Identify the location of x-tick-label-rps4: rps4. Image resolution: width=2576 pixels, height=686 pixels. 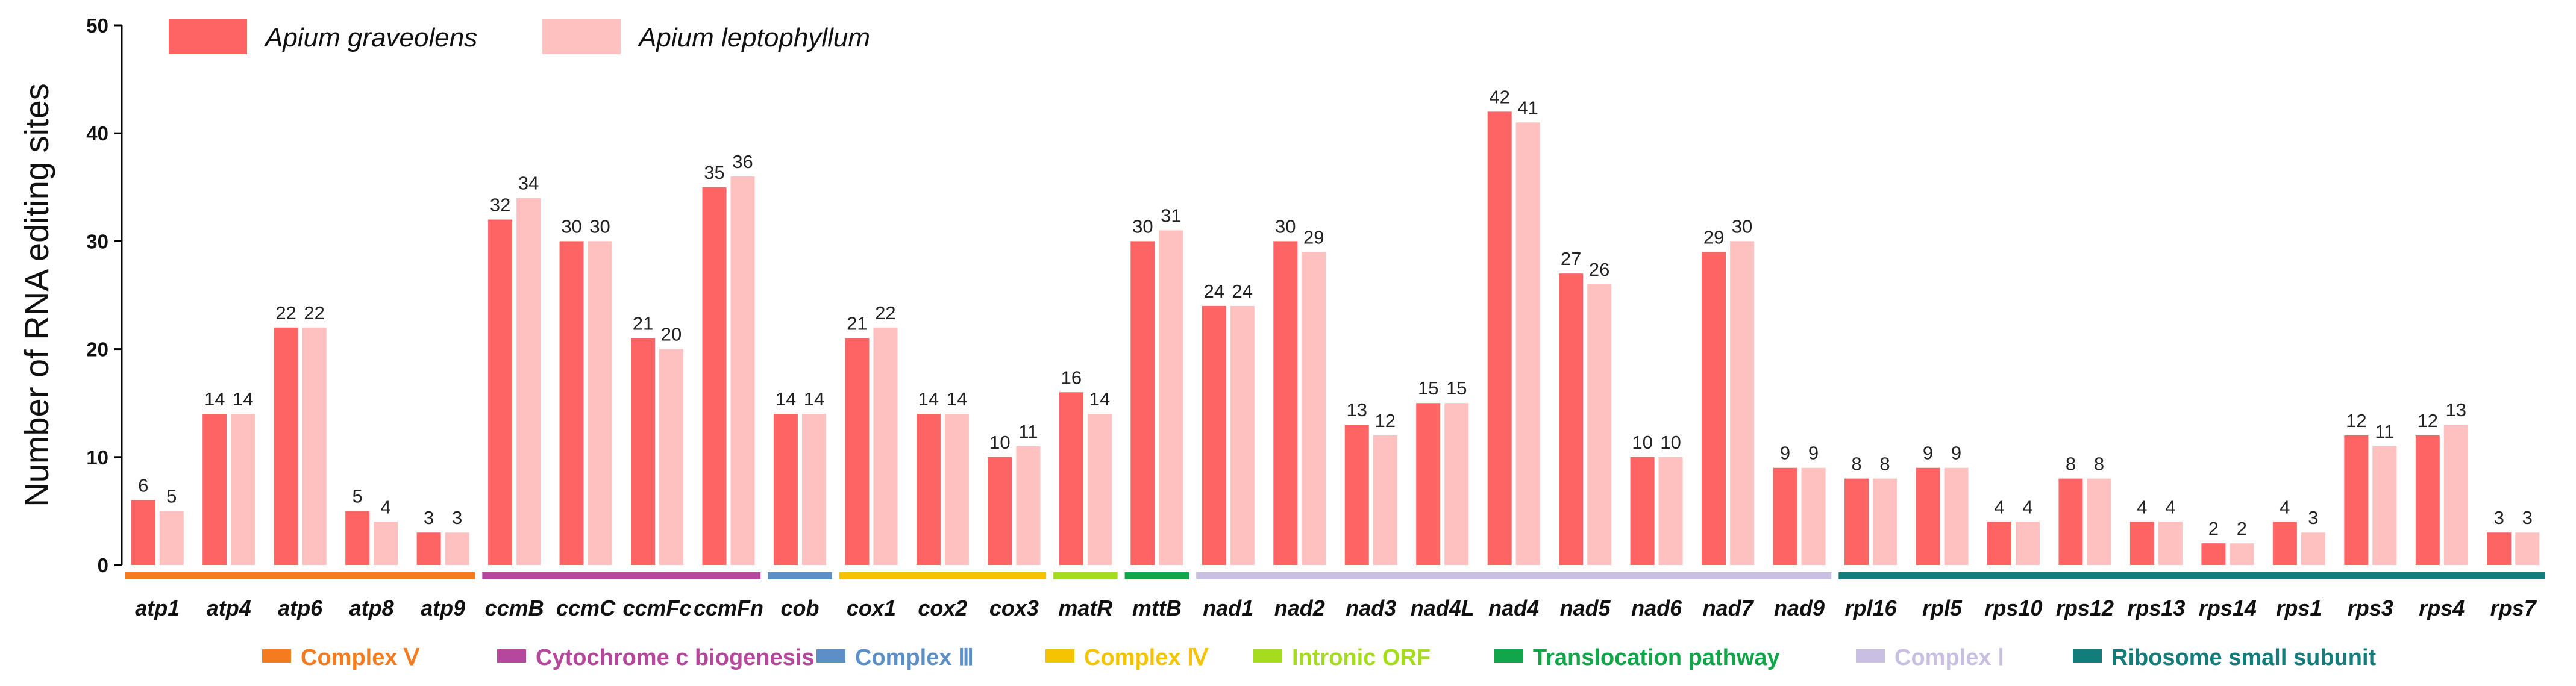
(2442, 608).